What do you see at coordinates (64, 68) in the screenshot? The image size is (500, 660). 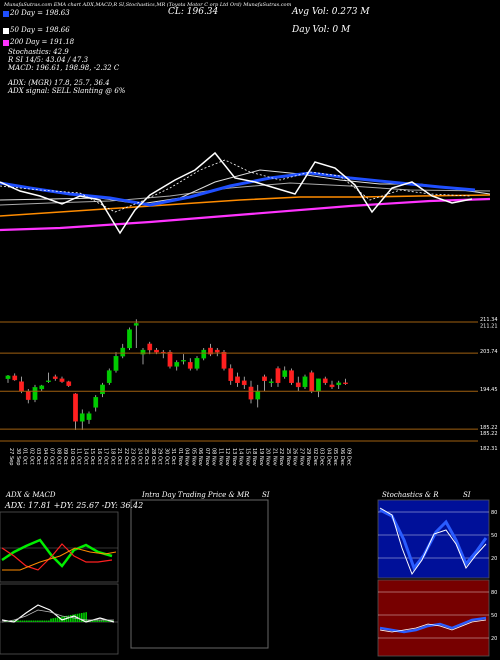 I see `macd-label: MACD: 196.61, 198.98, -2.32 C` at bounding box center [64, 68].